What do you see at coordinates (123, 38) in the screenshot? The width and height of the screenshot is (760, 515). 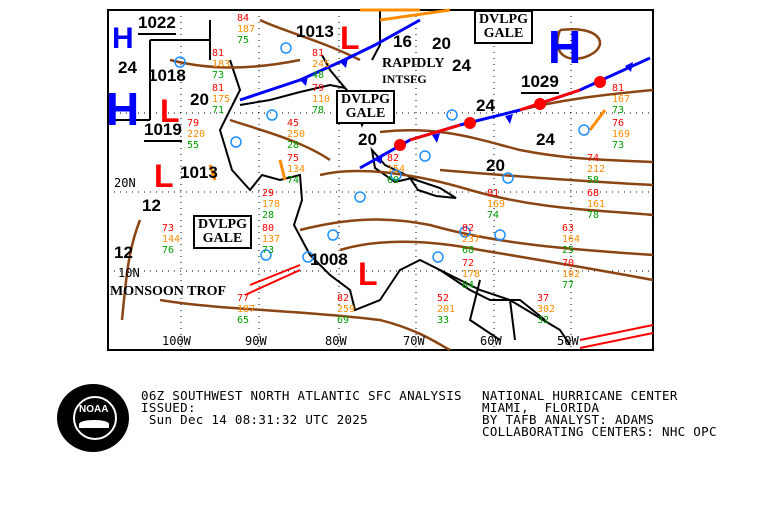 I see `high-pressure-center: H` at bounding box center [123, 38].